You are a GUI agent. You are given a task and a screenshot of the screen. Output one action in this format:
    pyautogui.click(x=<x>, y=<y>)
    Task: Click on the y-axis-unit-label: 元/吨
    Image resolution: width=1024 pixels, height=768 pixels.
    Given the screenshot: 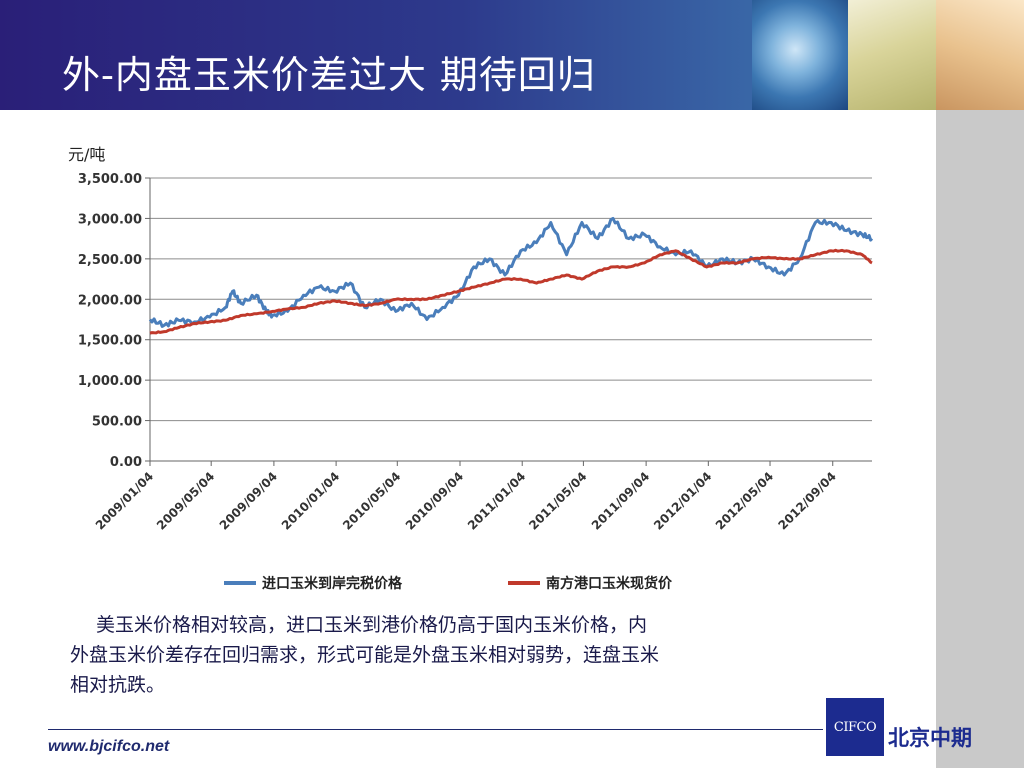 What is the action you would take?
    pyautogui.click(x=86, y=154)
    